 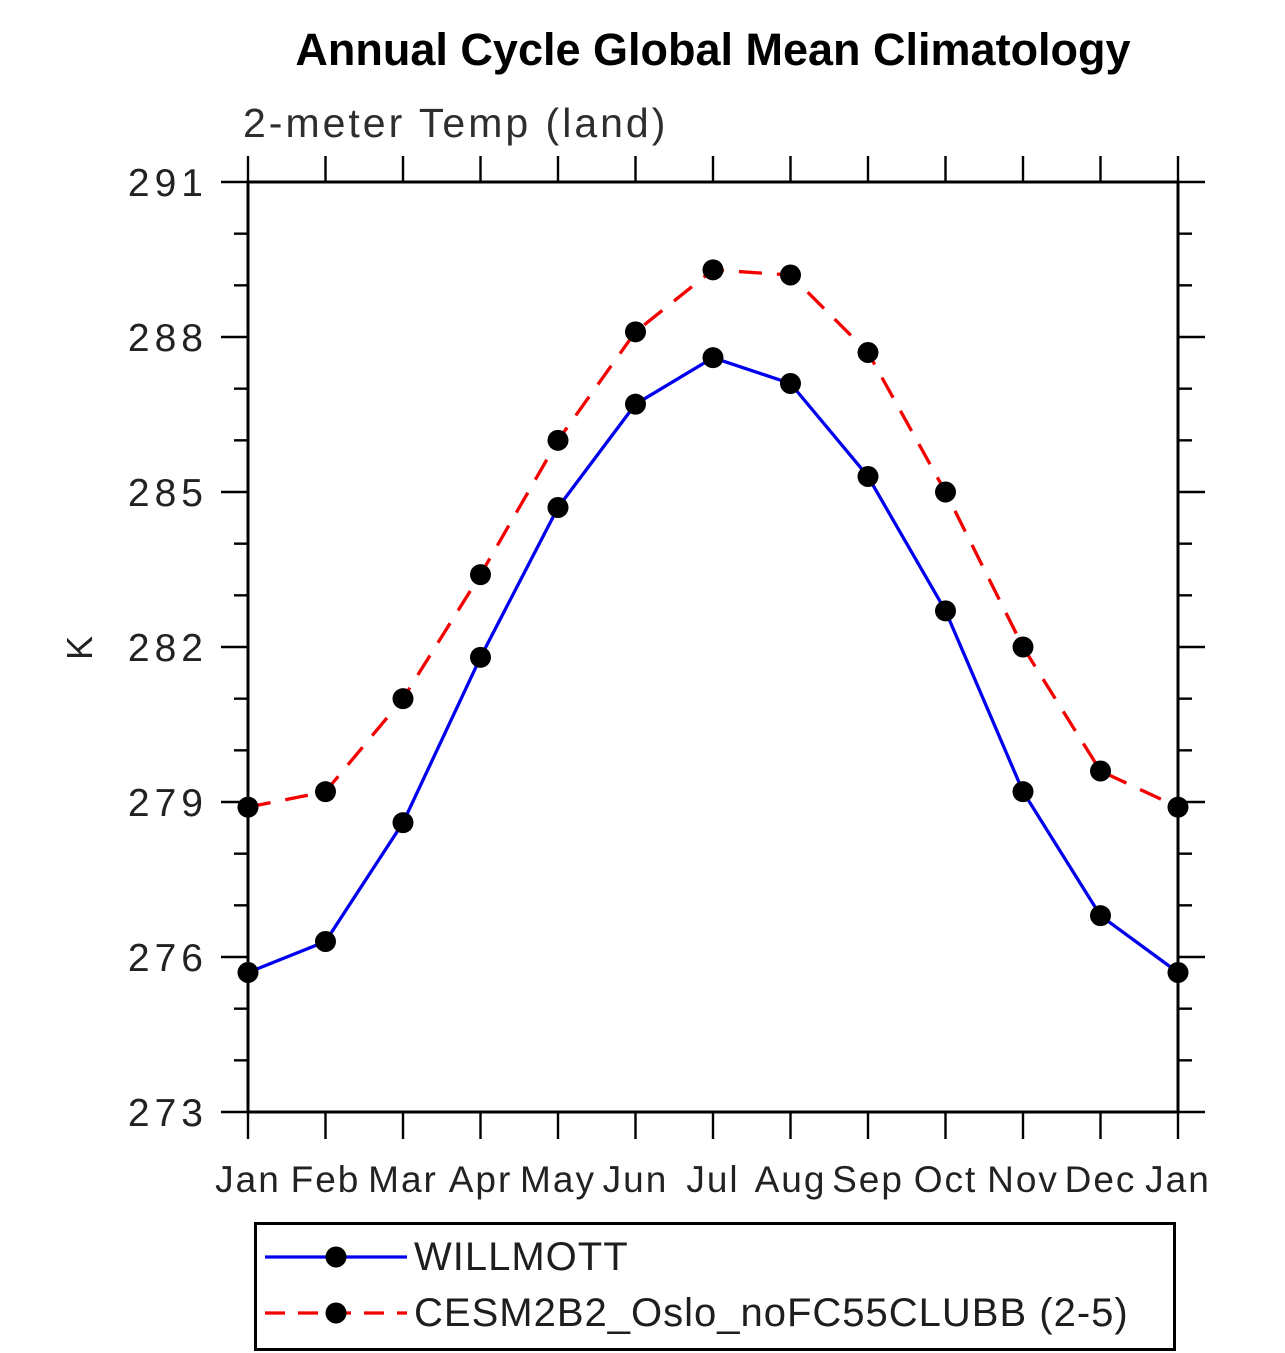 I want to click on y-tick-label: 285, so click(x=168, y=493).